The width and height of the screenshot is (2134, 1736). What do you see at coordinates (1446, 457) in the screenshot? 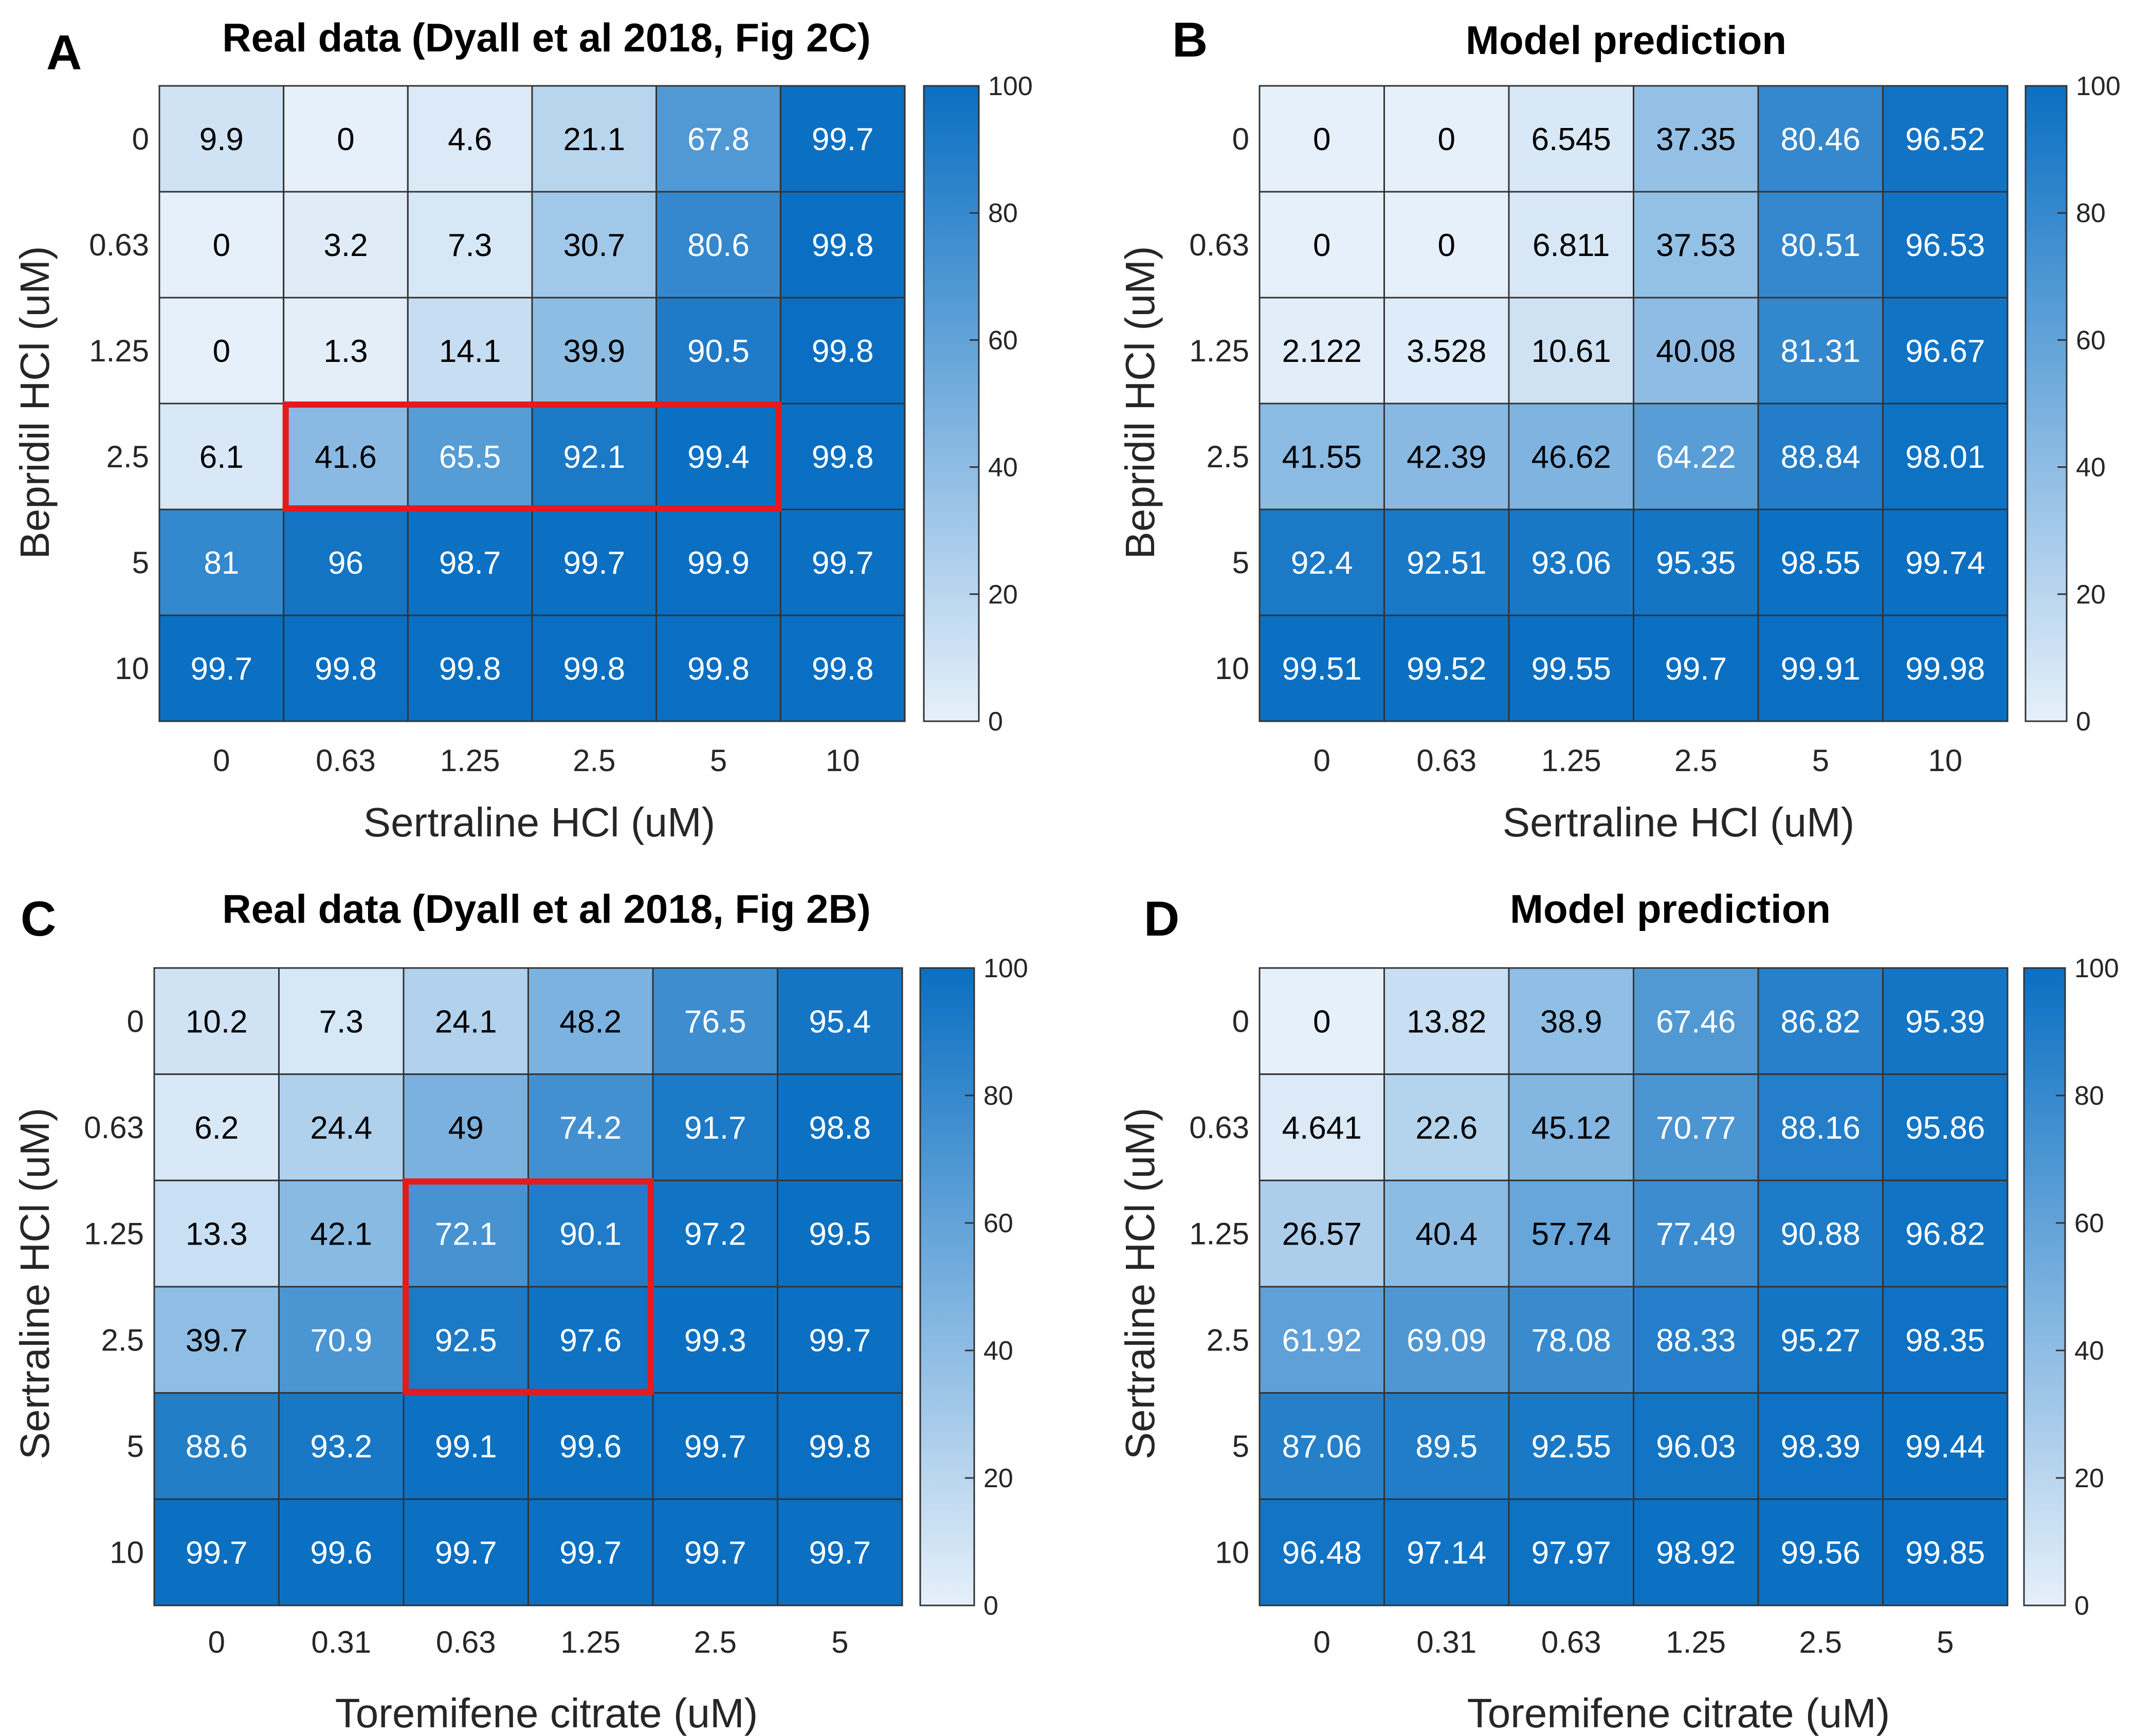
I see `cell-value: 42.39` at bounding box center [1446, 457].